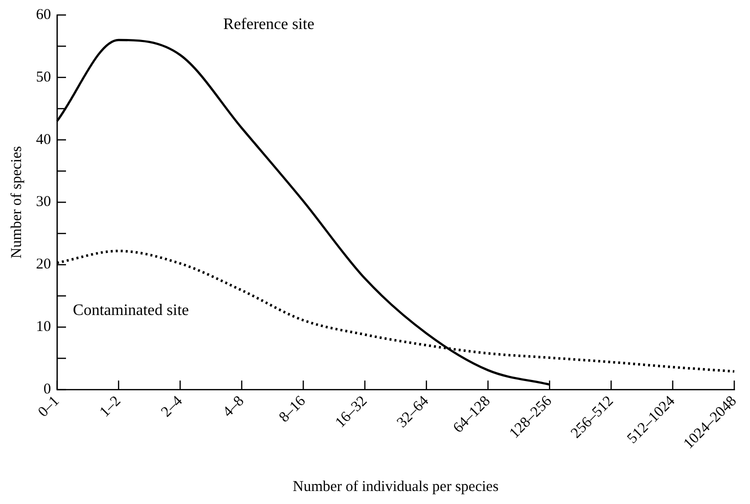 The width and height of the screenshot is (750, 504). I want to click on y-axis-title: Number of species, so click(16, 202).